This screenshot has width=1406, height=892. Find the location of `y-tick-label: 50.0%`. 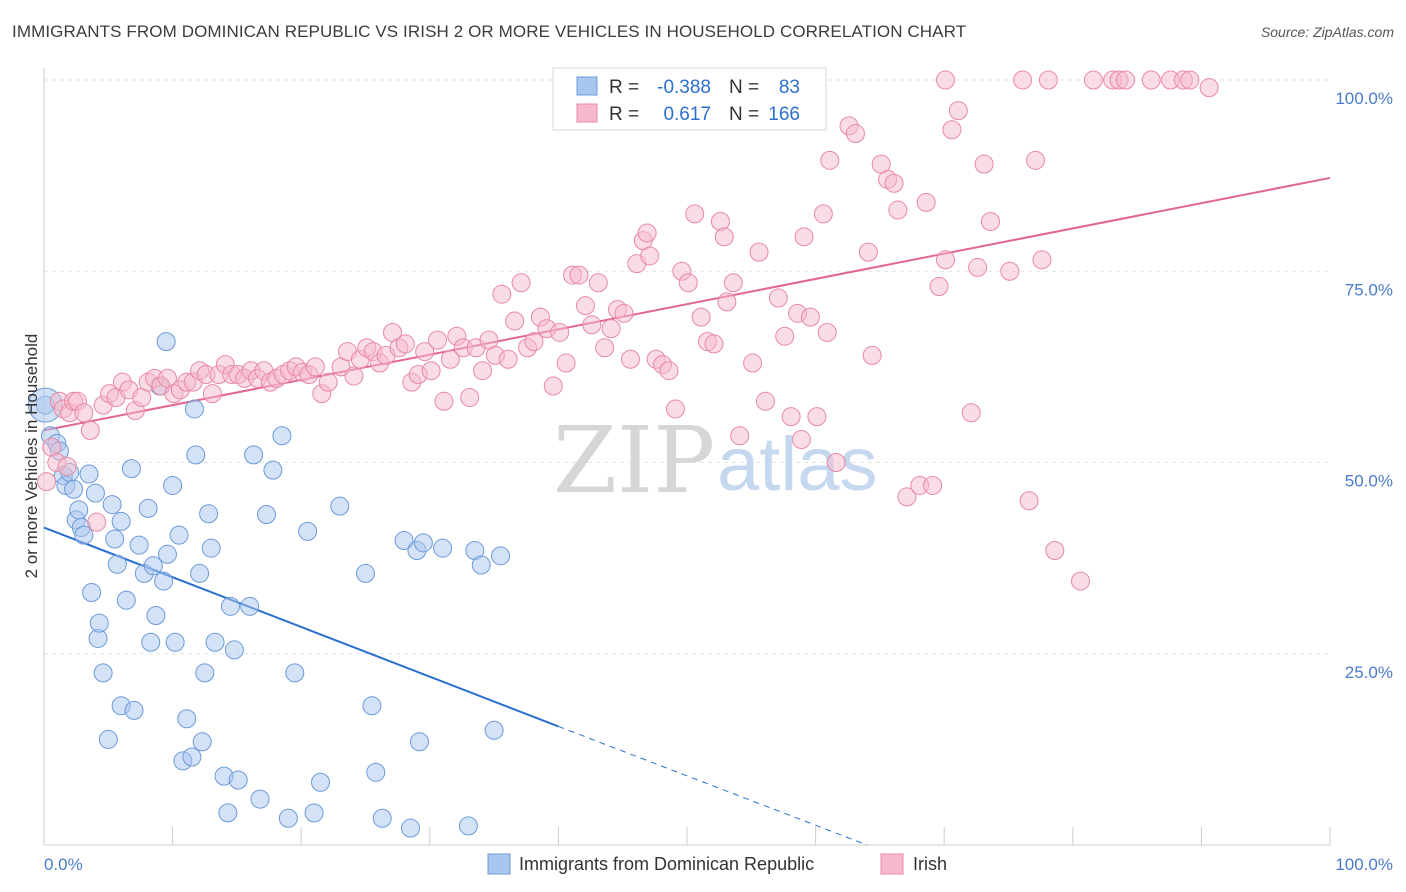

y-tick-label: 50.0% is located at coordinates (1369, 481).